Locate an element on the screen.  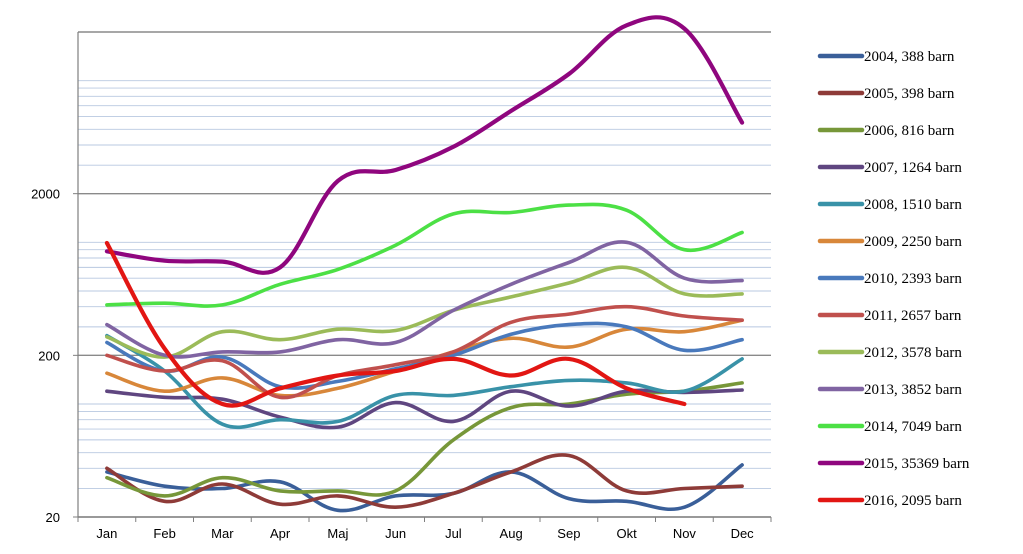
legend-label: 2005, 398 barn is located at coordinates (909, 94).